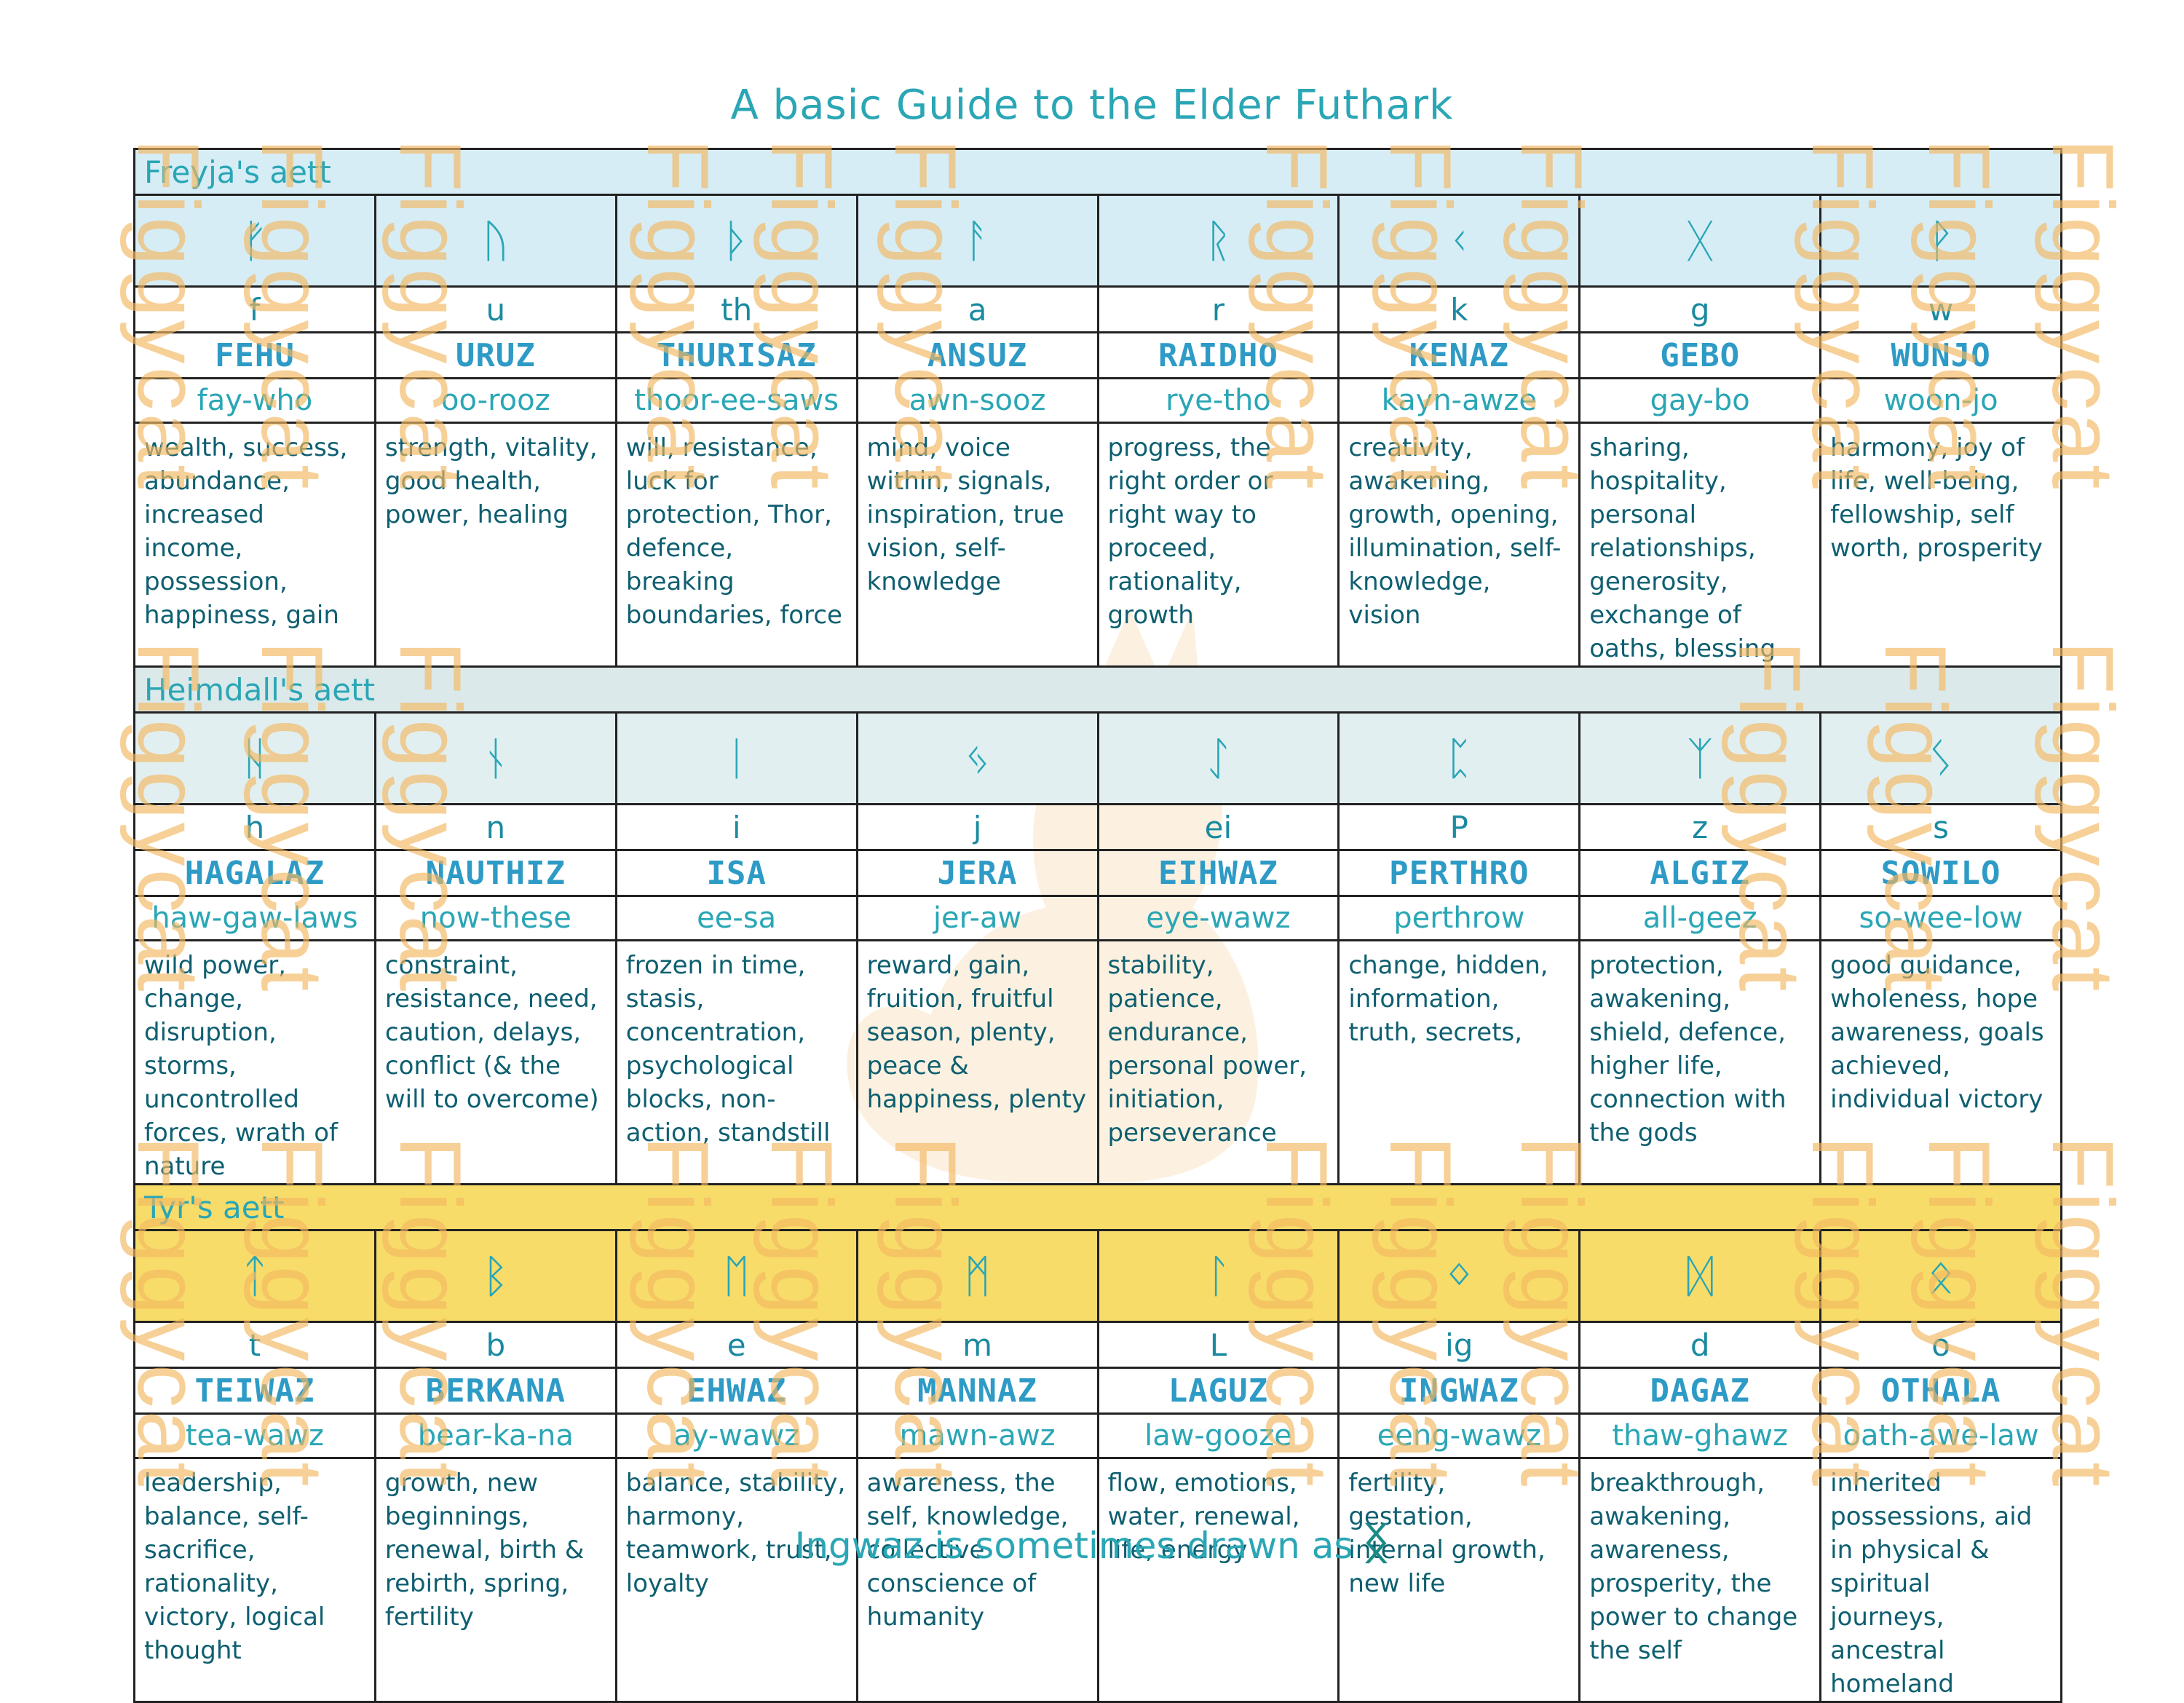 The height and width of the screenshot is (1703, 2184). What do you see at coordinates (737, 309) in the screenshot?
I see `rune-letter: th` at bounding box center [737, 309].